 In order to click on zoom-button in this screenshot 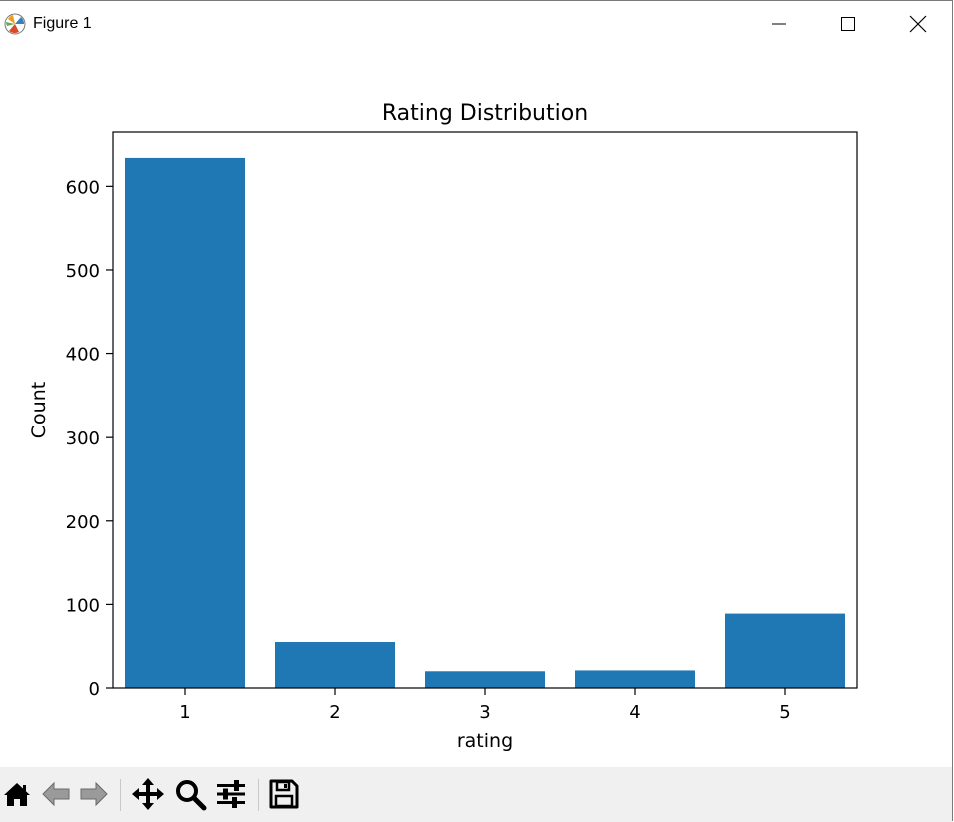, I will do `click(190, 794)`.